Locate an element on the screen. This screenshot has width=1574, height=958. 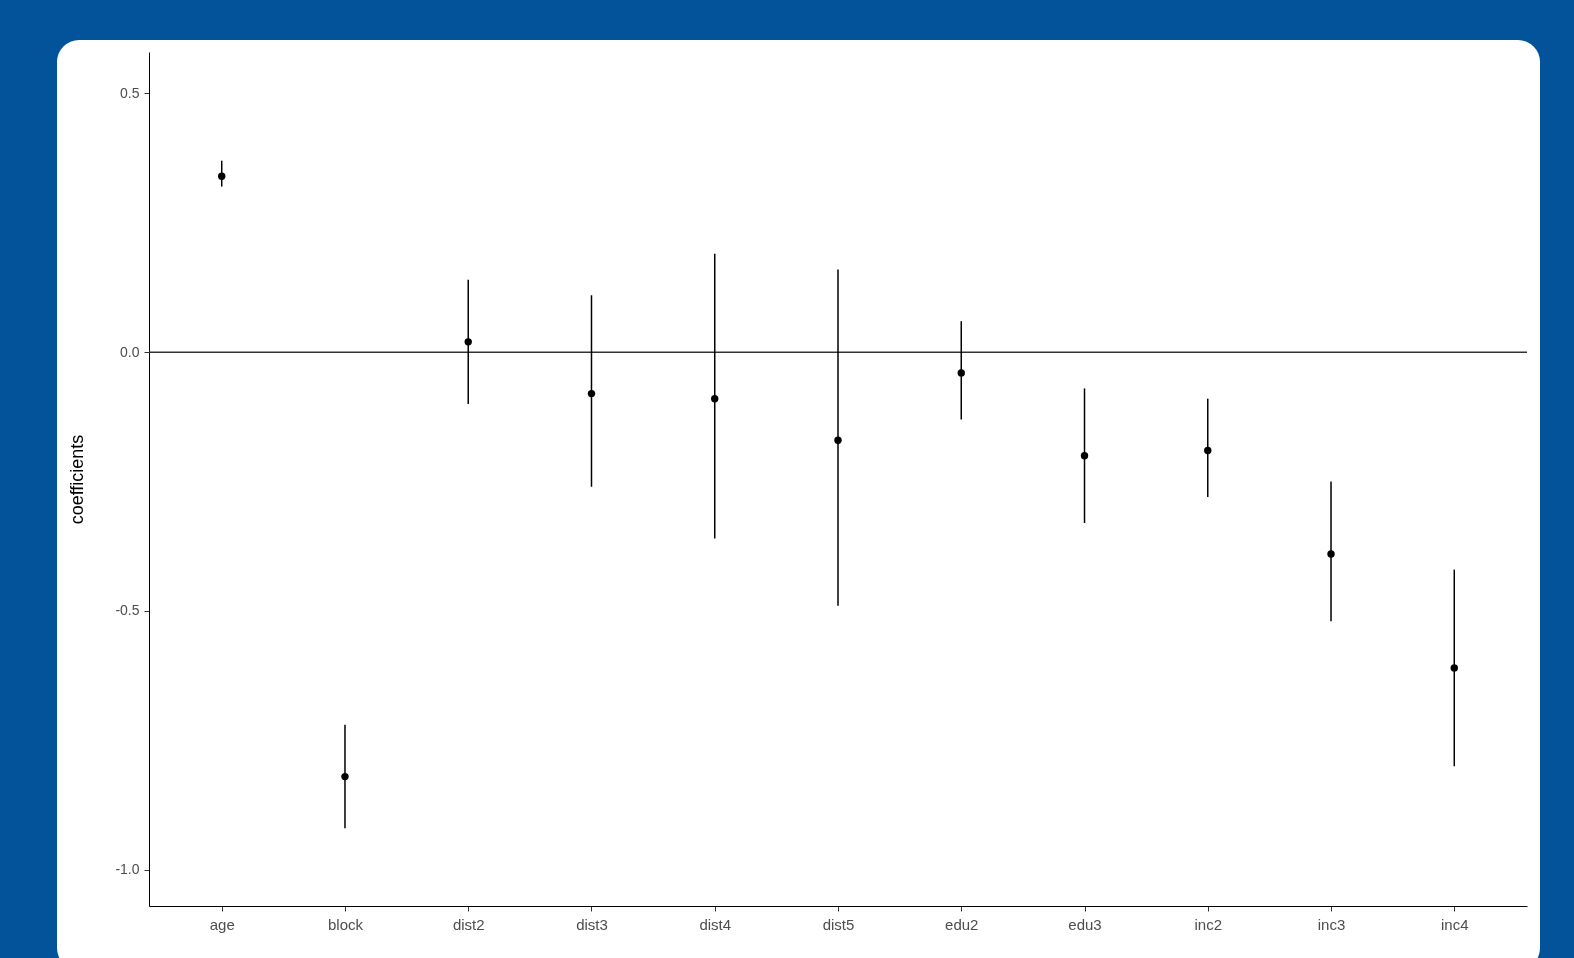
y-tick-label: 0.0 is located at coordinates (130, 351).